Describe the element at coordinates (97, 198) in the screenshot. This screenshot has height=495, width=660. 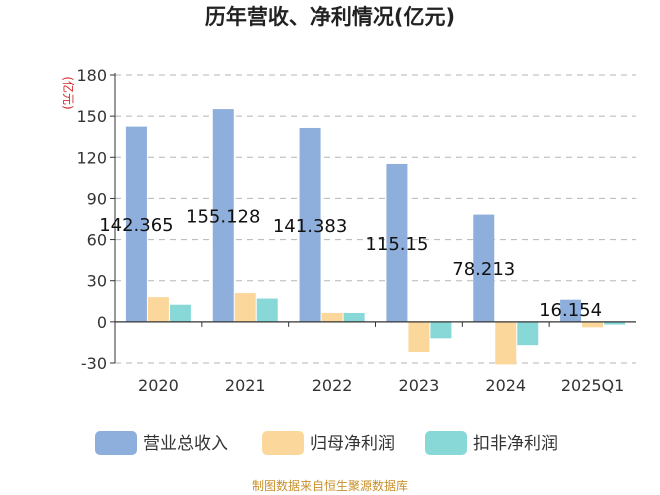
I see `y-tick-label: 90` at that location.